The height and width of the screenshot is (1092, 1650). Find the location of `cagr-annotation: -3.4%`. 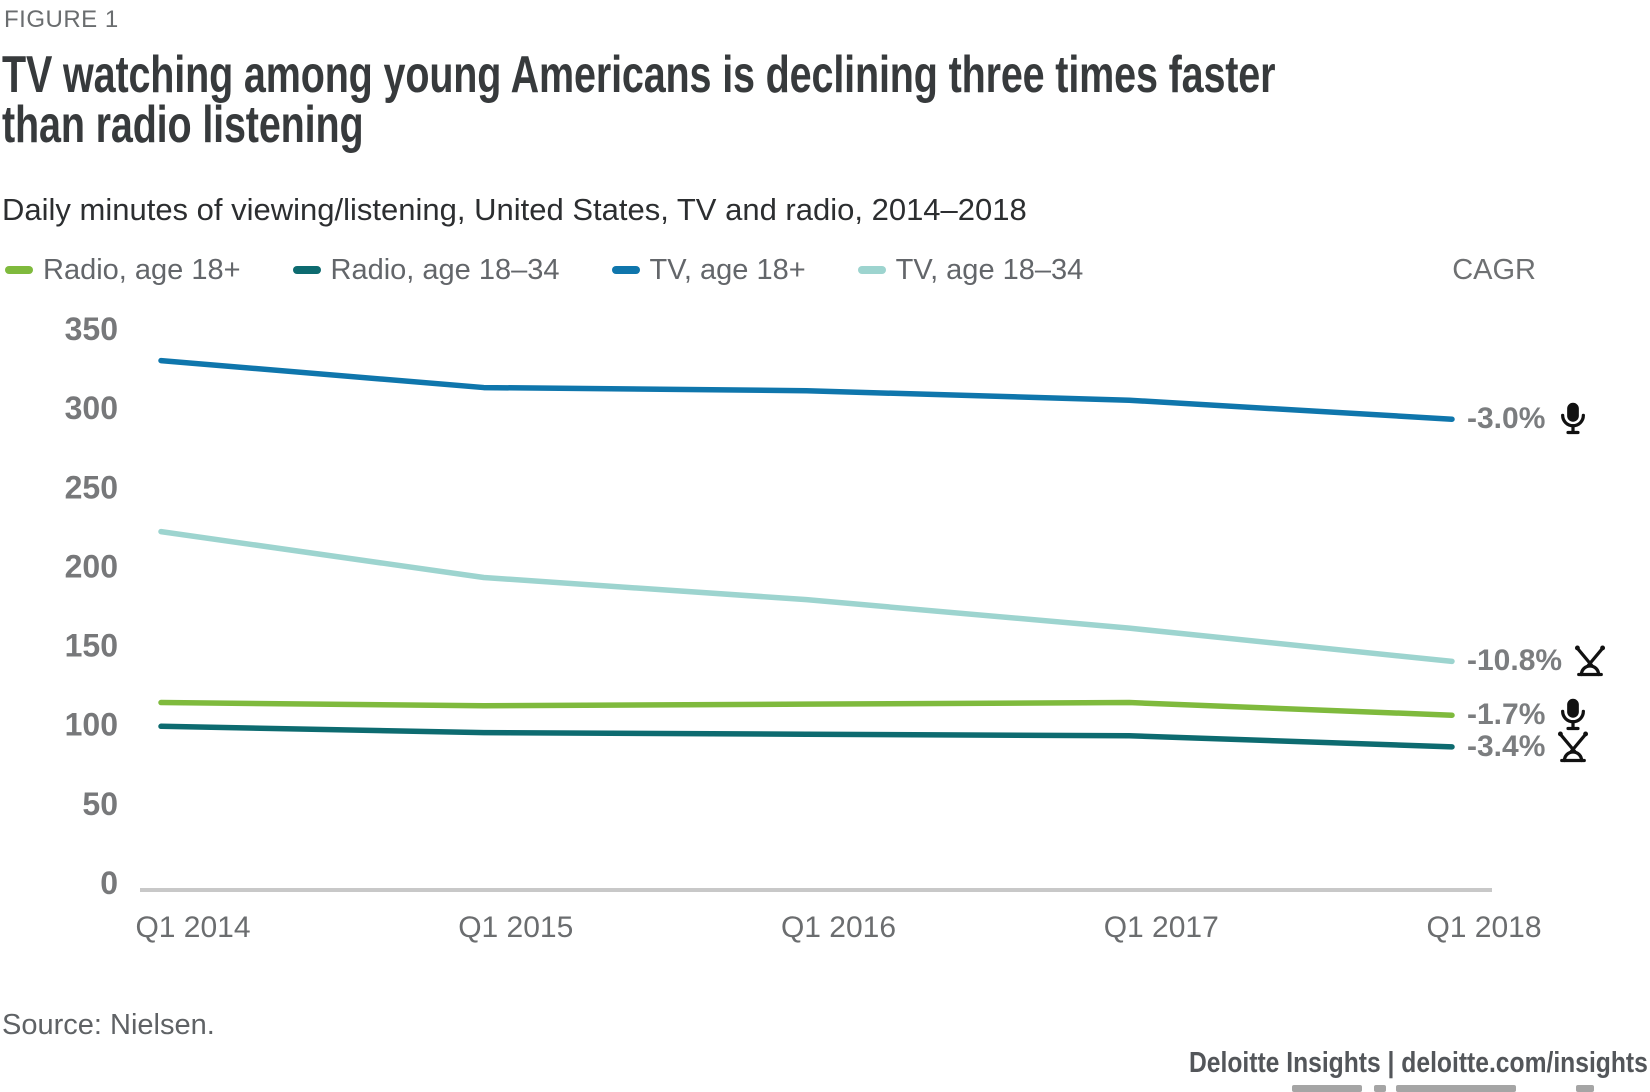

cagr-annotation: -3.4% is located at coordinates (1529, 747).